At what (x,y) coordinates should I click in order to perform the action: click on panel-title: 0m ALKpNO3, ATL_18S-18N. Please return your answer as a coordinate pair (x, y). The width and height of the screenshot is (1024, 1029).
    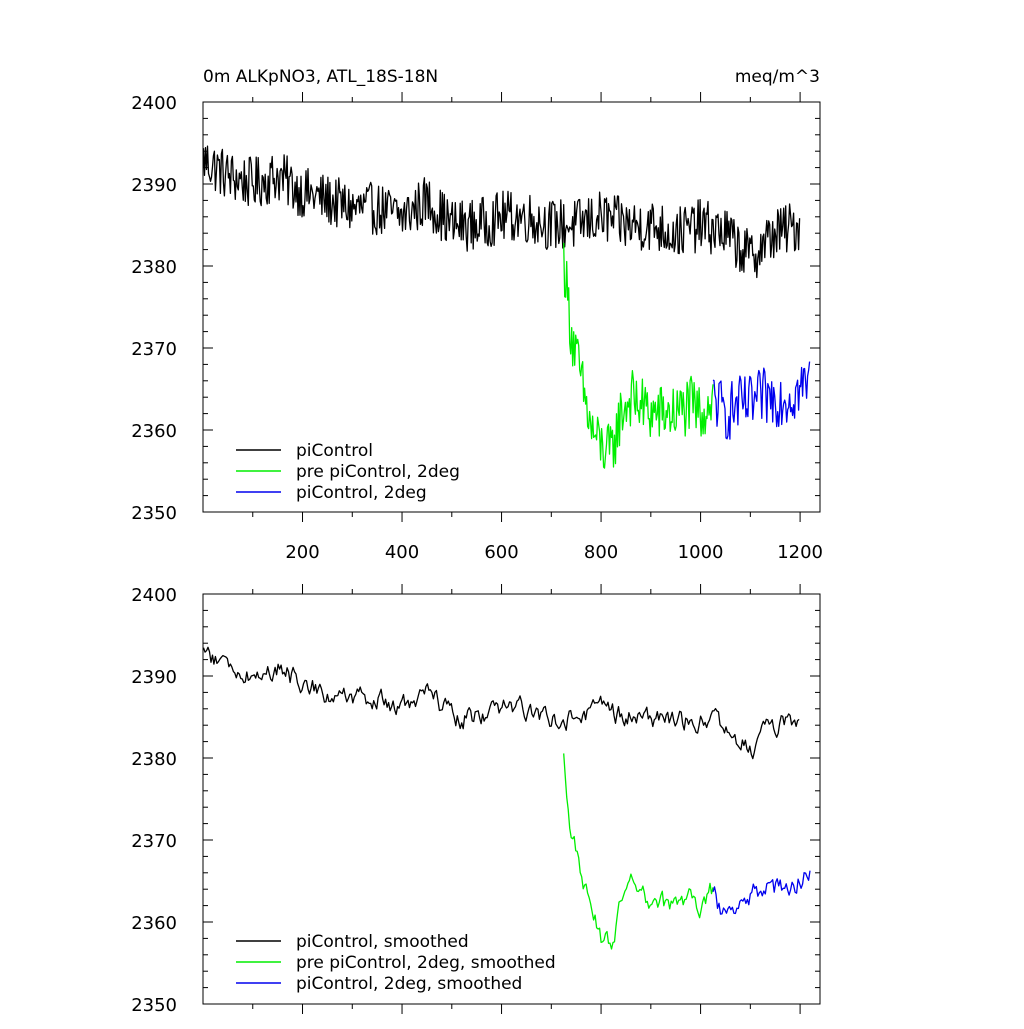
    Looking at the image, I should click on (320, 77).